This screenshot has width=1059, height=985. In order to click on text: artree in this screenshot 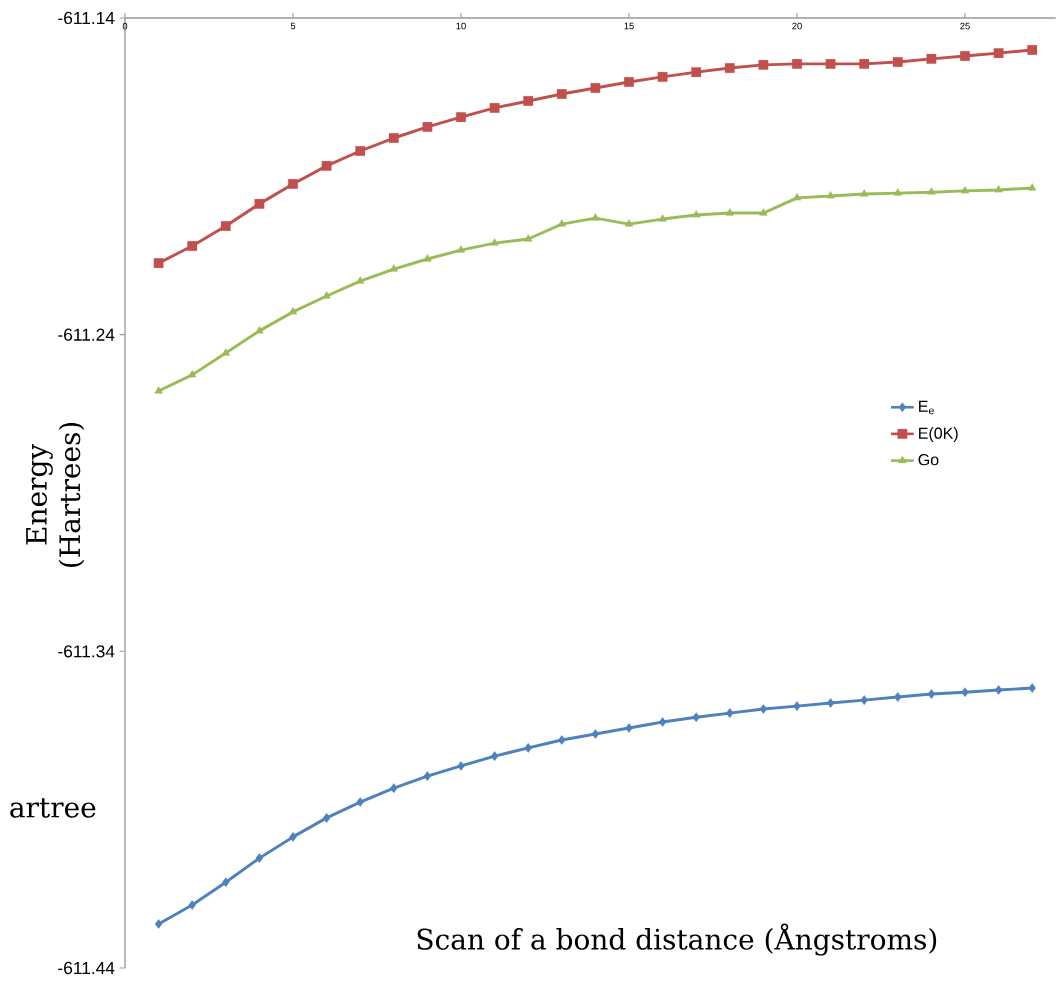, I will do `click(53, 808)`.